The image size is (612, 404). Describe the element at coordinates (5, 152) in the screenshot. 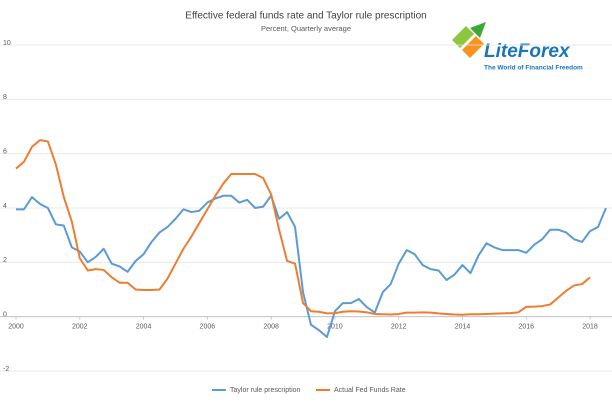

I see `y-tick-label: 6` at that location.